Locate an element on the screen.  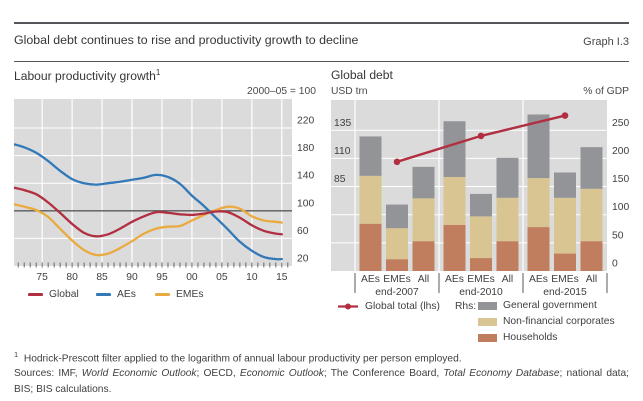
right-panel-title: Global debt is located at coordinates (362, 75).